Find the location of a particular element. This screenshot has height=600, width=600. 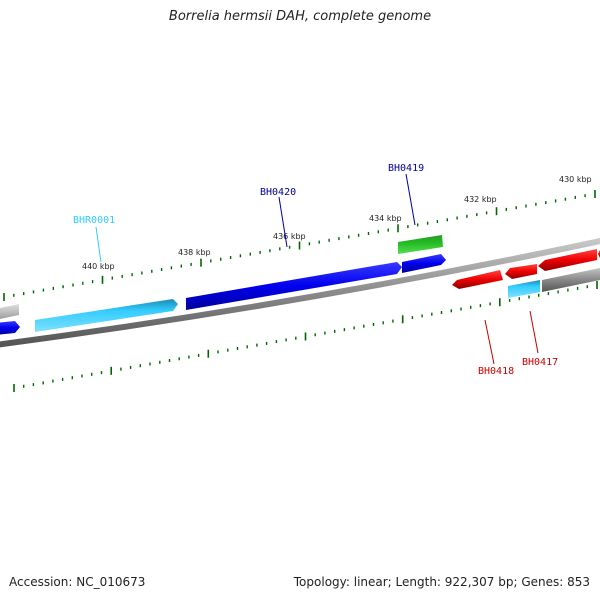

tick-label-440: 440 kbp is located at coordinates (98, 266).